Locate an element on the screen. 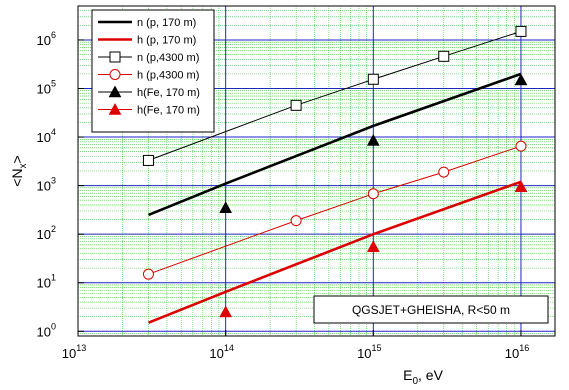  x-tick-label: 1016 is located at coordinates (517, 352).